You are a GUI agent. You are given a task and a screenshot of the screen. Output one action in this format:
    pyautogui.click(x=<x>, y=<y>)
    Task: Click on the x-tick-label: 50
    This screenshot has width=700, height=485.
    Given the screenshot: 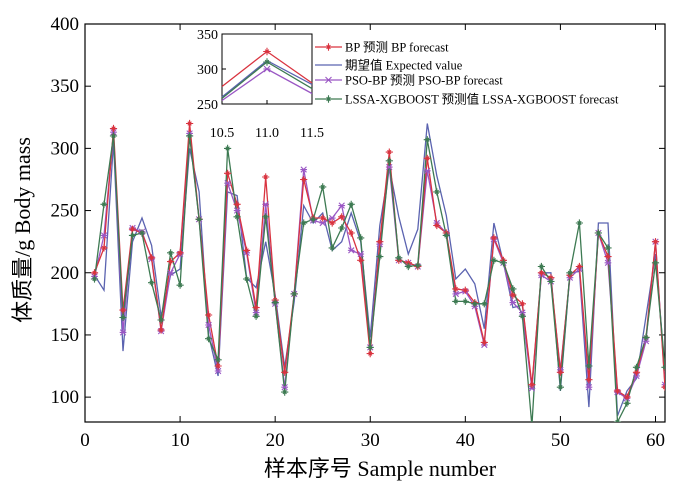 What is the action you would take?
    pyautogui.click(x=560, y=440)
    